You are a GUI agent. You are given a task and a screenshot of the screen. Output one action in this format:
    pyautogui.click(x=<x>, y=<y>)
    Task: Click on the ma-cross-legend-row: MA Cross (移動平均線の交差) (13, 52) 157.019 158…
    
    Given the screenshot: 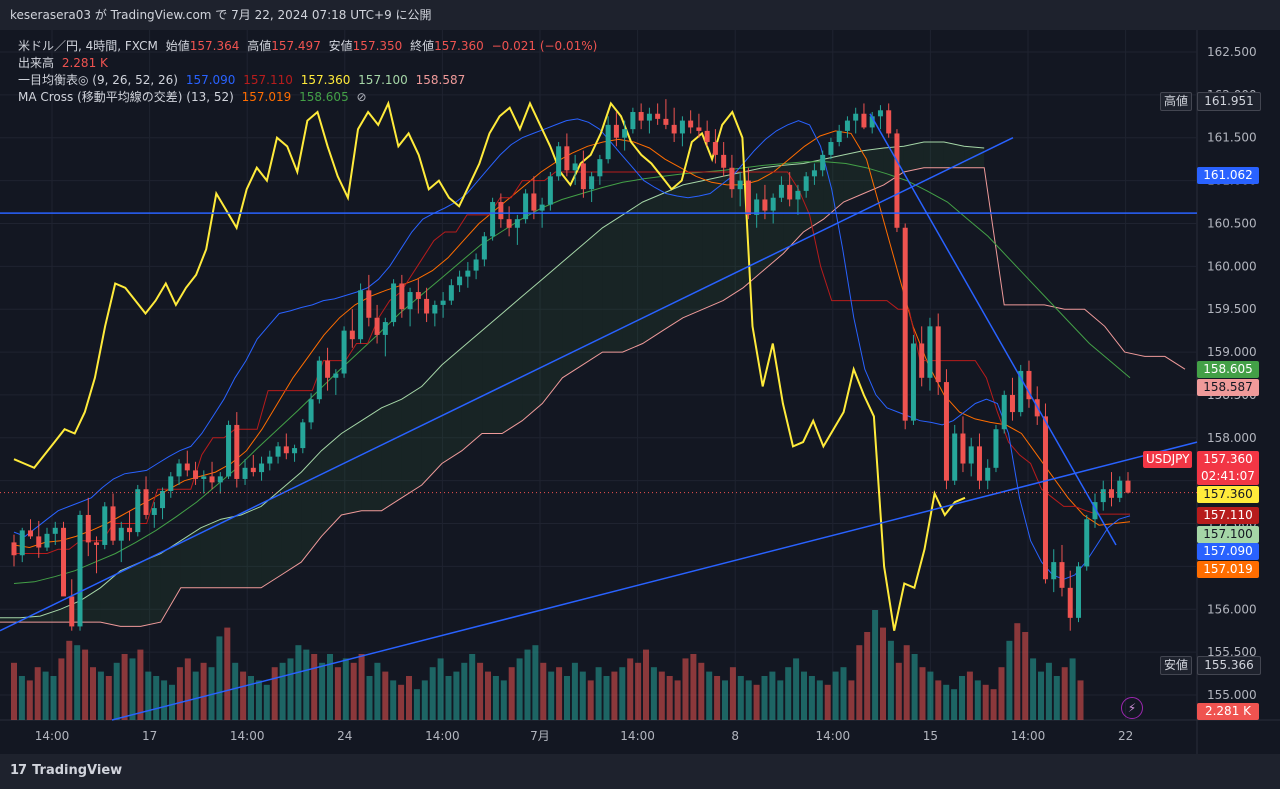 What is the action you would take?
    pyautogui.click(x=309, y=97)
    